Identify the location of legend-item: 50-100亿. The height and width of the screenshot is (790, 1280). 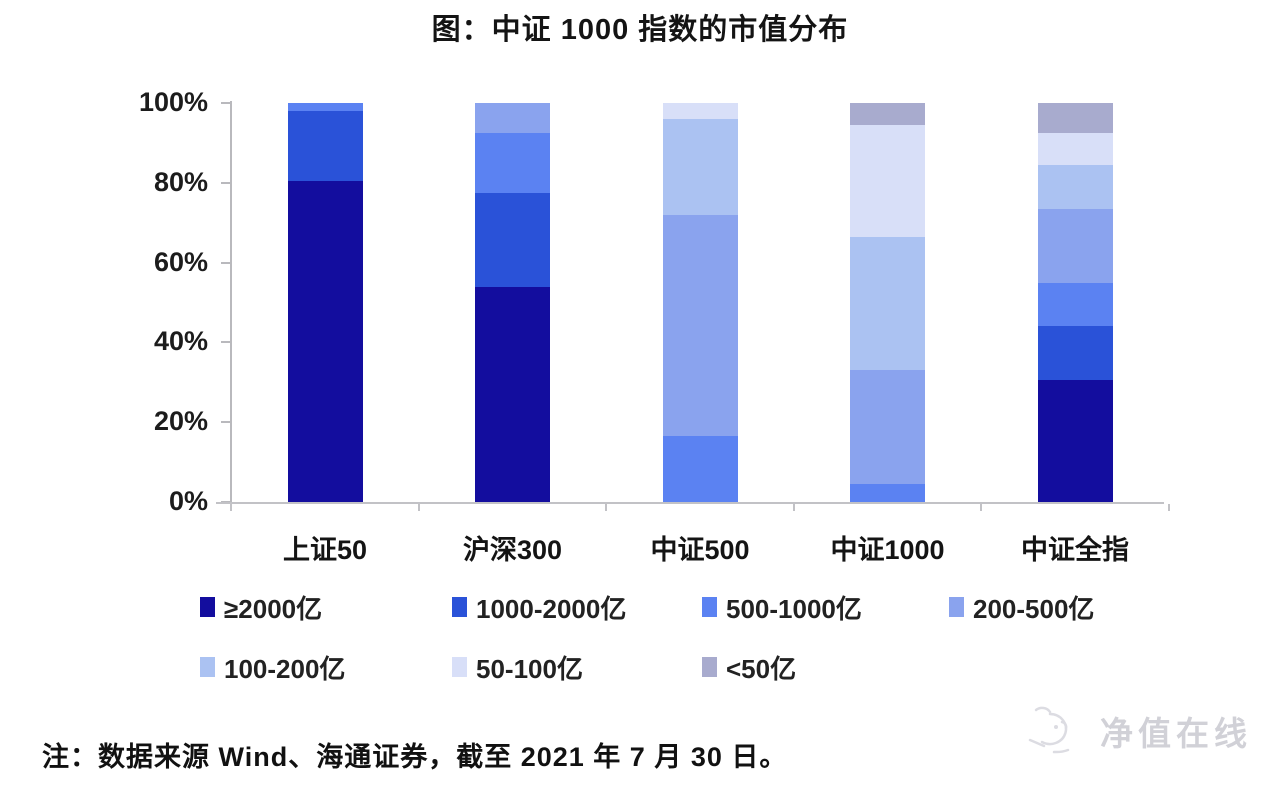
(517, 668).